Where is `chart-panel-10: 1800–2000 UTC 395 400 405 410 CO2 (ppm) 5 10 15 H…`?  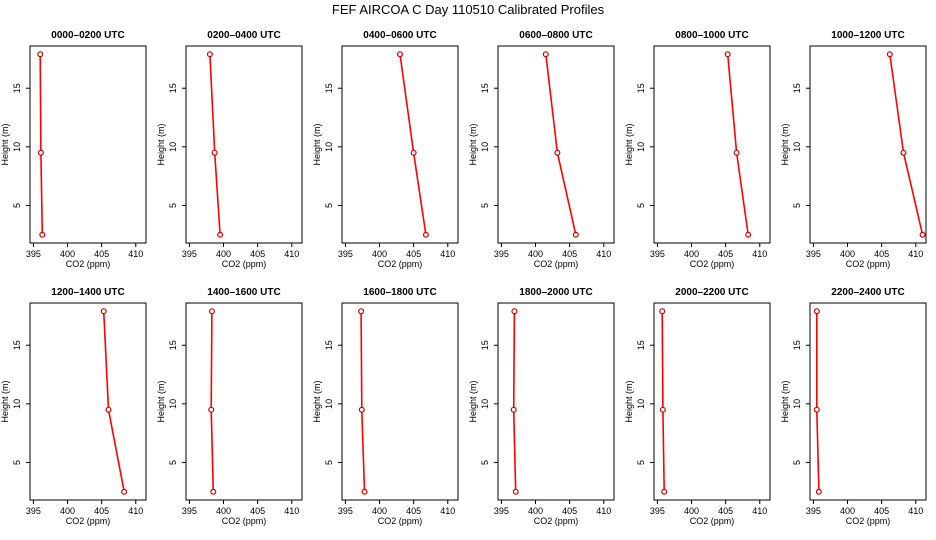
chart-panel-10: 1800–2000 UTC 395 400 405 410 CO2 (ppm) 5 10 15 H… is located at coordinates (541, 406).